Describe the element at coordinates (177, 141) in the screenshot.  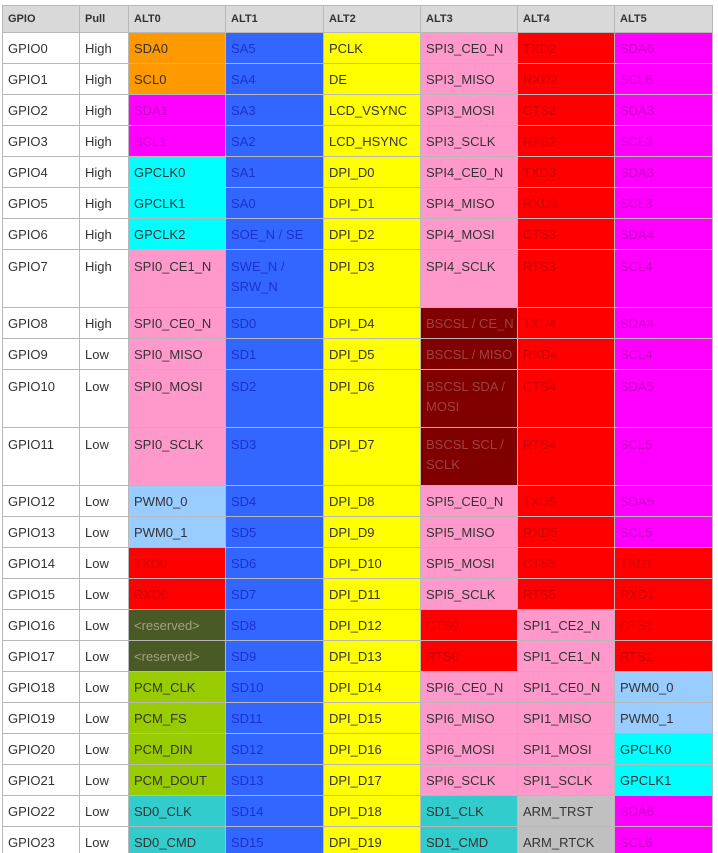
I see `alt0-function-cell: SCL1` at that location.